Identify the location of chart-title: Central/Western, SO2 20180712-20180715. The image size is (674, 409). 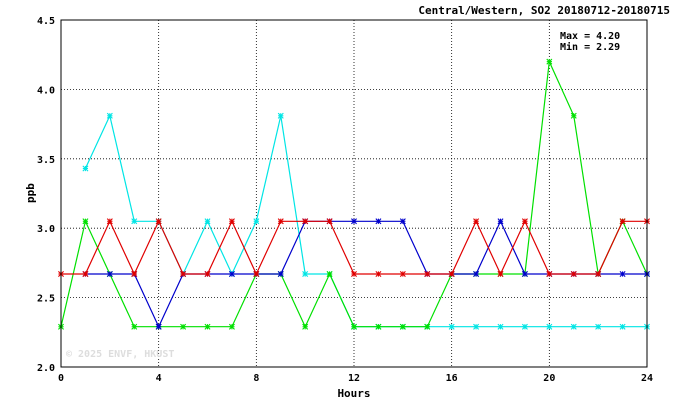
(544, 10).